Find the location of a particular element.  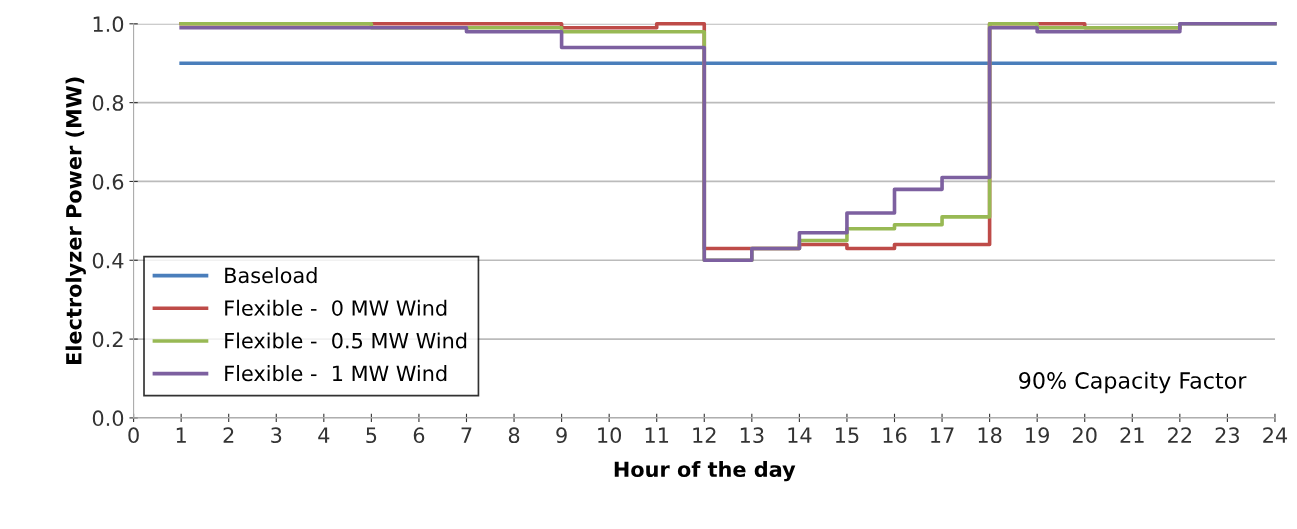

legend-label: Flexible - 0 MW Wind is located at coordinates (336, 307).